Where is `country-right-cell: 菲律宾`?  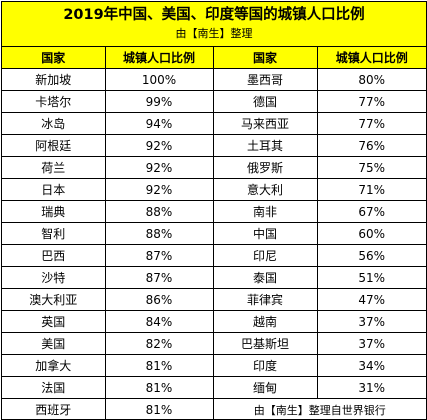
country-right-cell: 菲律宾 is located at coordinates (265, 299).